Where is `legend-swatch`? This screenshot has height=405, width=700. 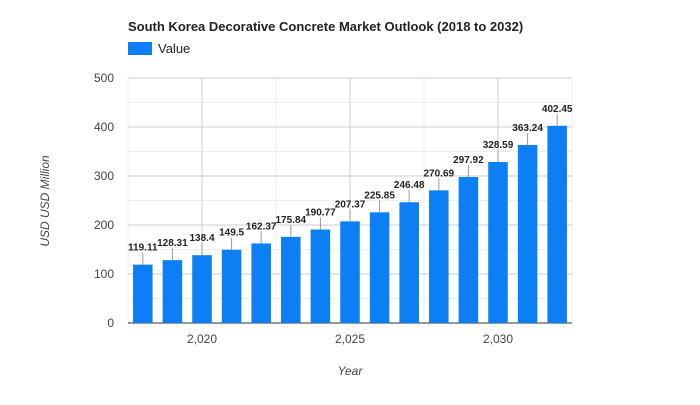
legend-swatch is located at coordinates (140, 48).